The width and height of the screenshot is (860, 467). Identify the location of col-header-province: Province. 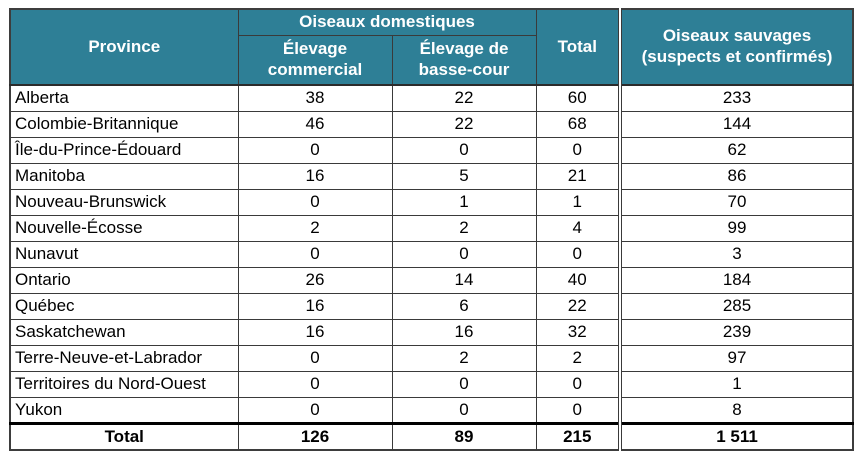
(124, 47).